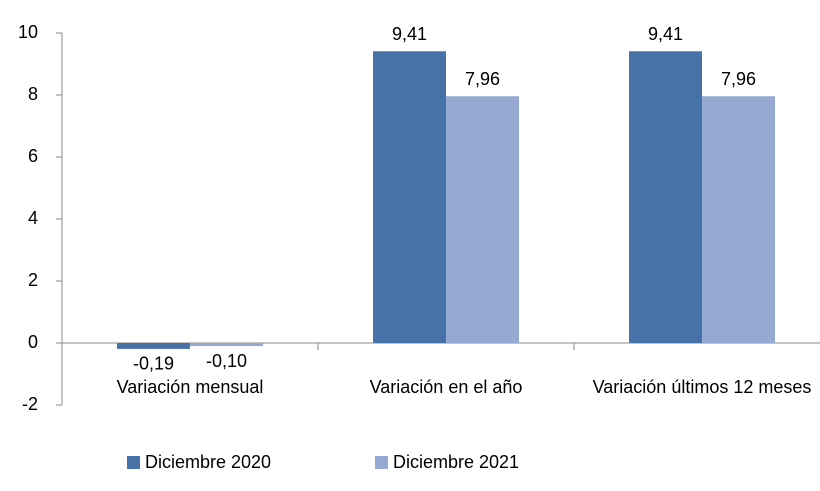 The width and height of the screenshot is (820, 491). What do you see at coordinates (33, 94) in the screenshot?
I see `y-tick-label: 8` at bounding box center [33, 94].